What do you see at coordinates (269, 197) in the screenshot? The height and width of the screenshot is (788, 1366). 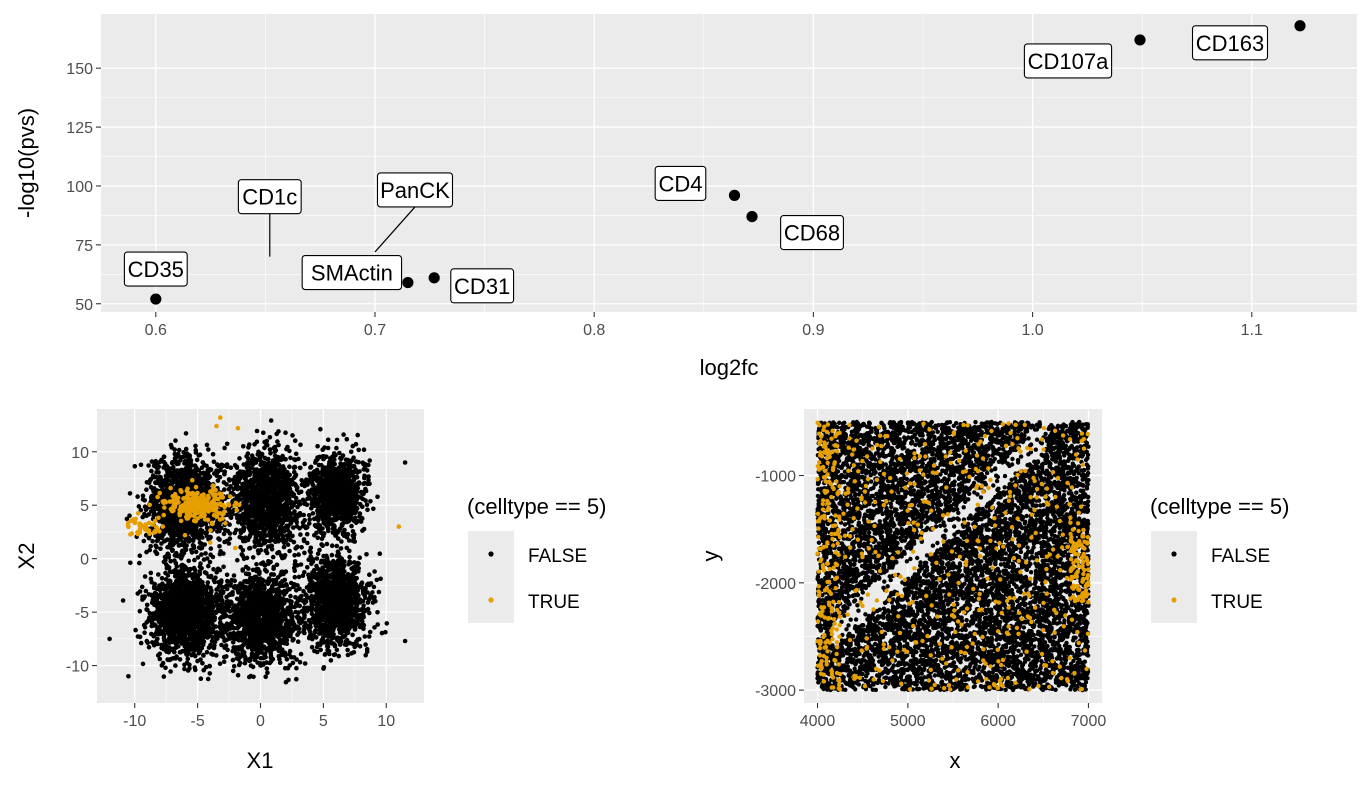 I see `point-label: CD1c` at bounding box center [269, 197].